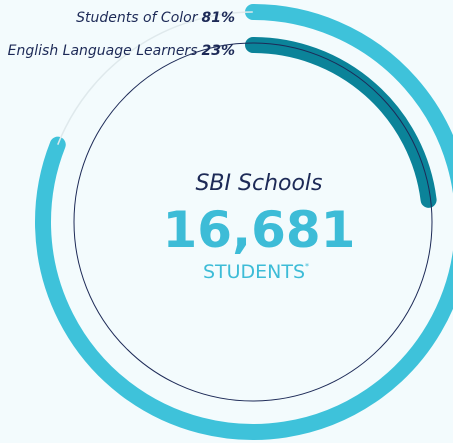 The image size is (453, 443). I want to click on series-label: Students of Color 81%, so click(155, 18).